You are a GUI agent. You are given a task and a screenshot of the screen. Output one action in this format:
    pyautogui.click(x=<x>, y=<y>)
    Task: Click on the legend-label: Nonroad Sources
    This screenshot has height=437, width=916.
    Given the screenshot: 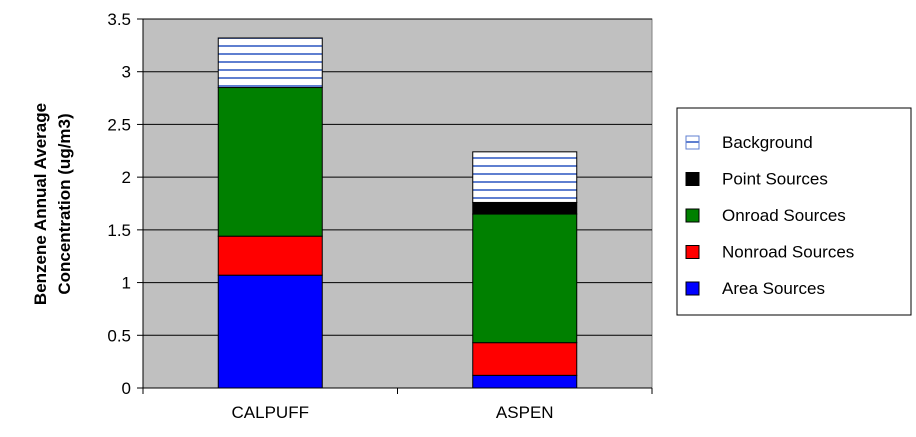 What is the action you would take?
    pyautogui.click(x=788, y=252)
    